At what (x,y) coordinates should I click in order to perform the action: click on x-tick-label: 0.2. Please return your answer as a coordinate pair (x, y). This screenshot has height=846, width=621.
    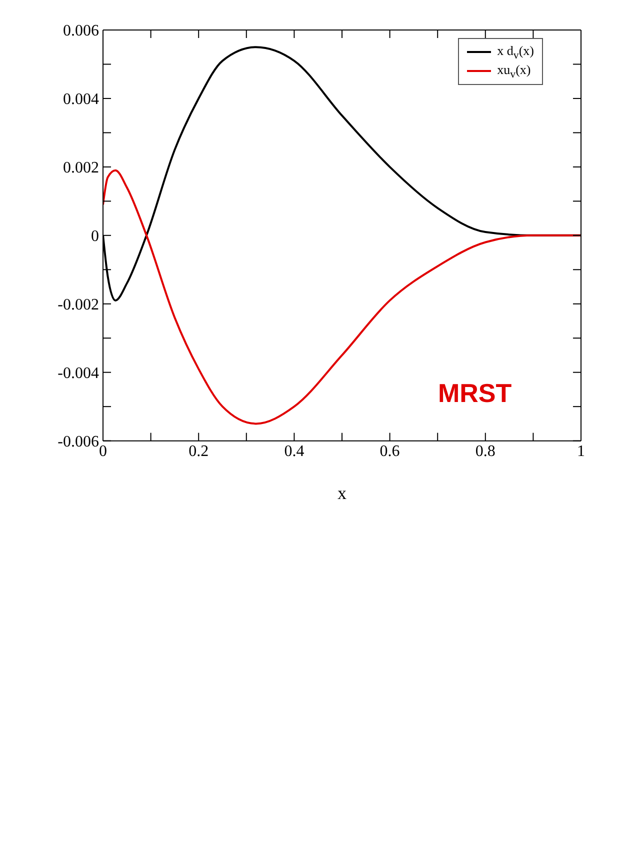
    Looking at the image, I should click on (198, 451).